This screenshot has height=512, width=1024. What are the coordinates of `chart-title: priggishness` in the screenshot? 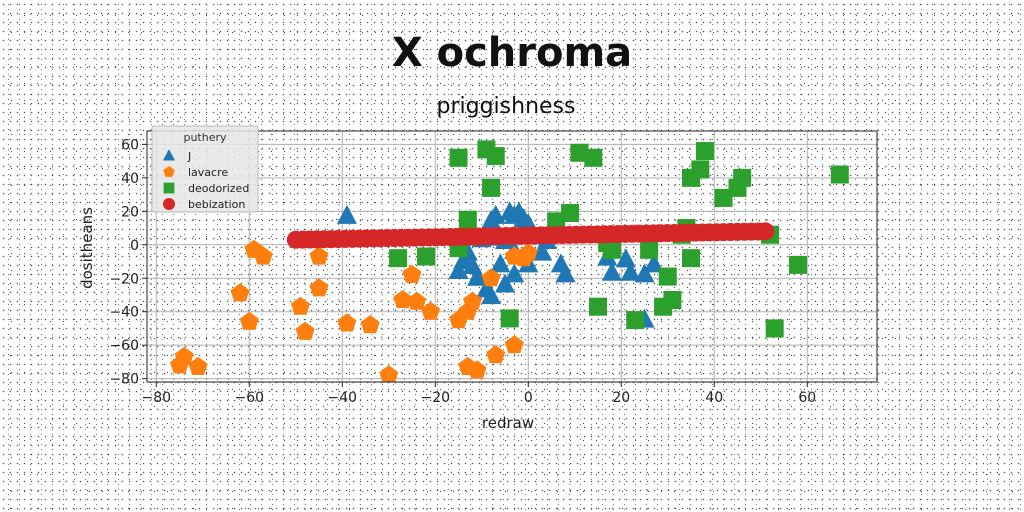 It's located at (506, 106).